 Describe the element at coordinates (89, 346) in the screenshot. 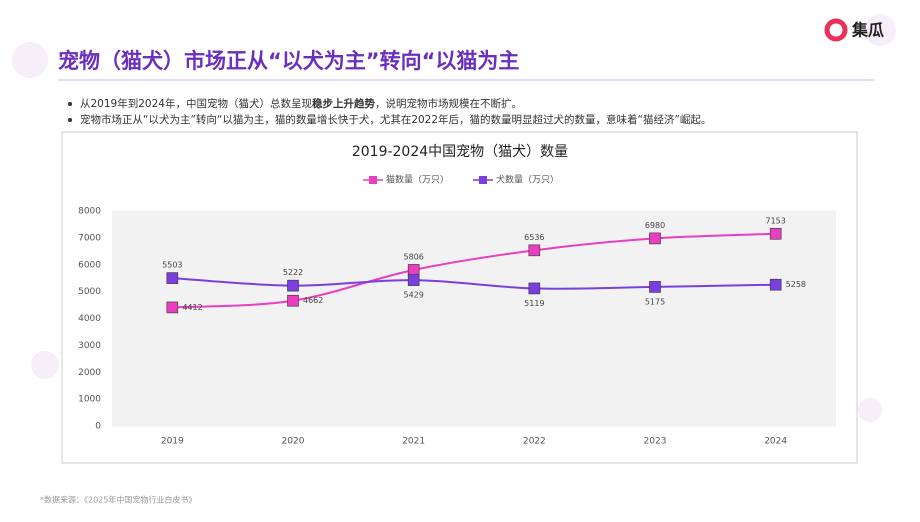

I see `y-tick-label: 3000` at that location.